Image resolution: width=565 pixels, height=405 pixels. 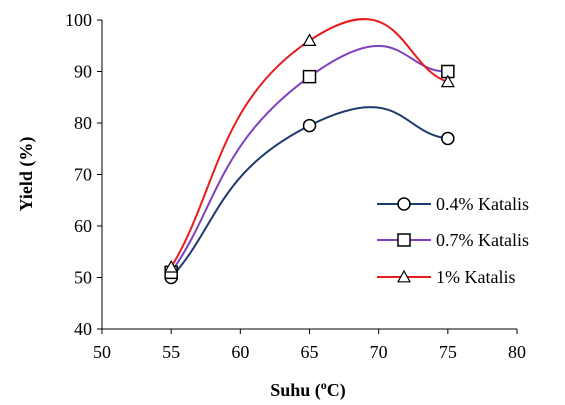 What do you see at coordinates (309, 76) in the screenshot?
I see `series-2-data-point` at bounding box center [309, 76].